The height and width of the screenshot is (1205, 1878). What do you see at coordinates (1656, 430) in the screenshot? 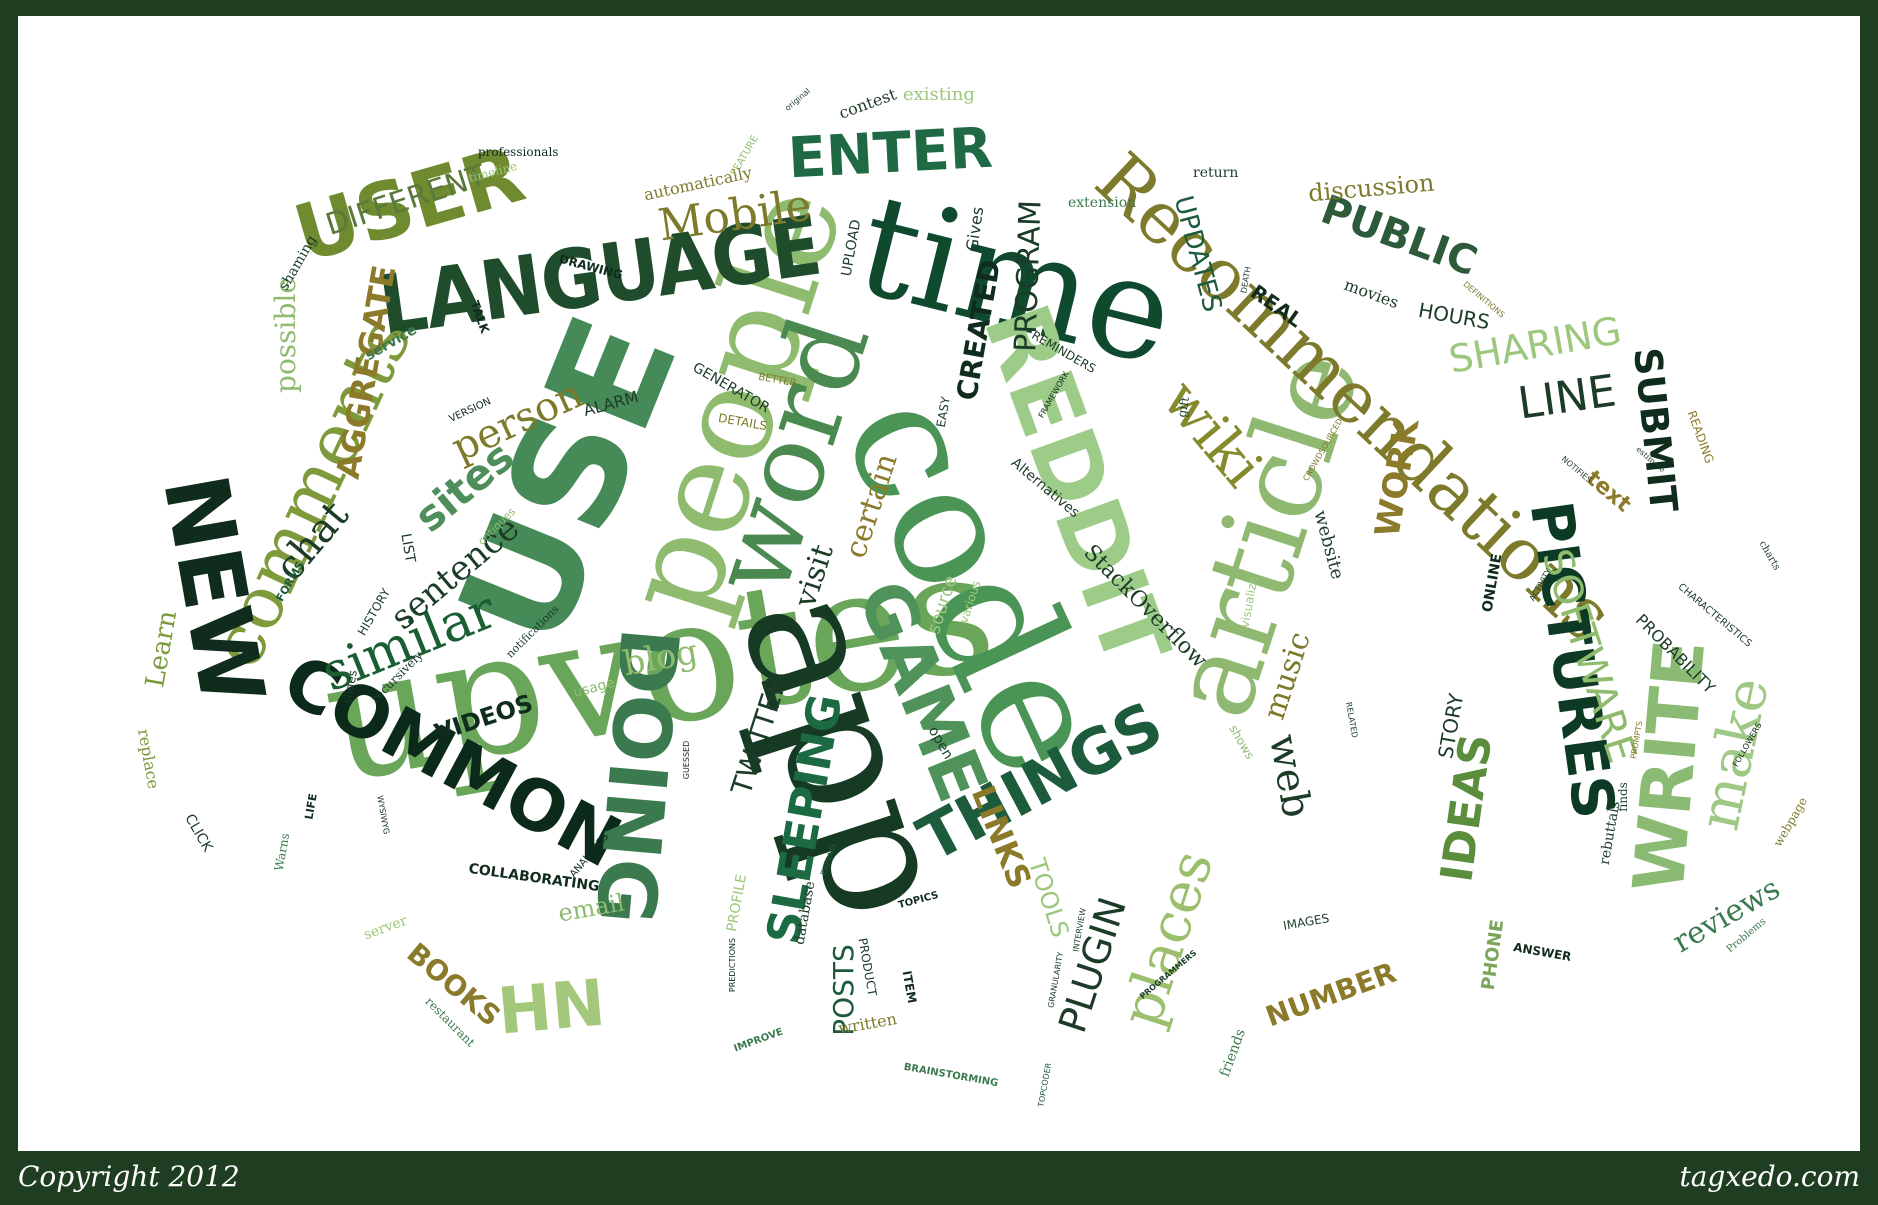
I see `word-submit: SUBMIT` at bounding box center [1656, 430].